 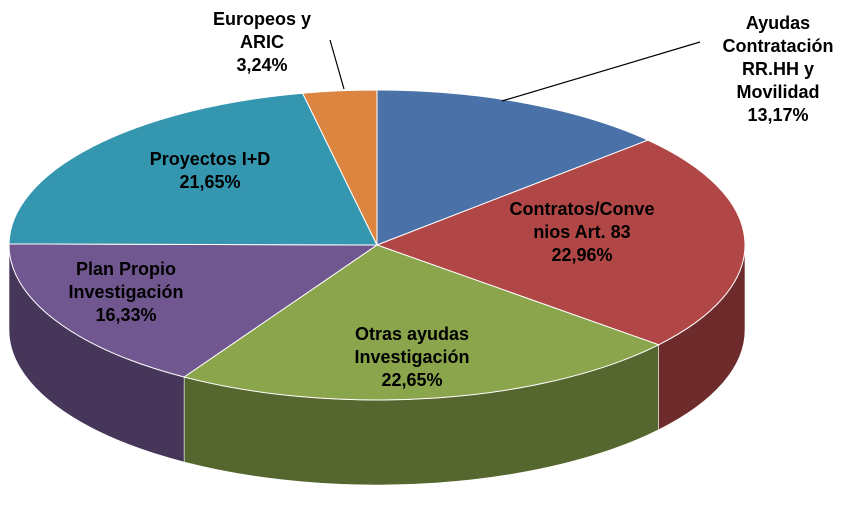 What do you see at coordinates (126, 315) in the screenshot?
I see `value-label: 16,33%` at bounding box center [126, 315].